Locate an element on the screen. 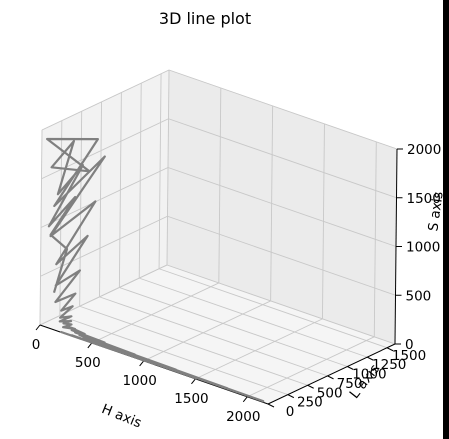 This screenshot has height=439, width=449. y-tick-label: 1000 is located at coordinates (369, 375).